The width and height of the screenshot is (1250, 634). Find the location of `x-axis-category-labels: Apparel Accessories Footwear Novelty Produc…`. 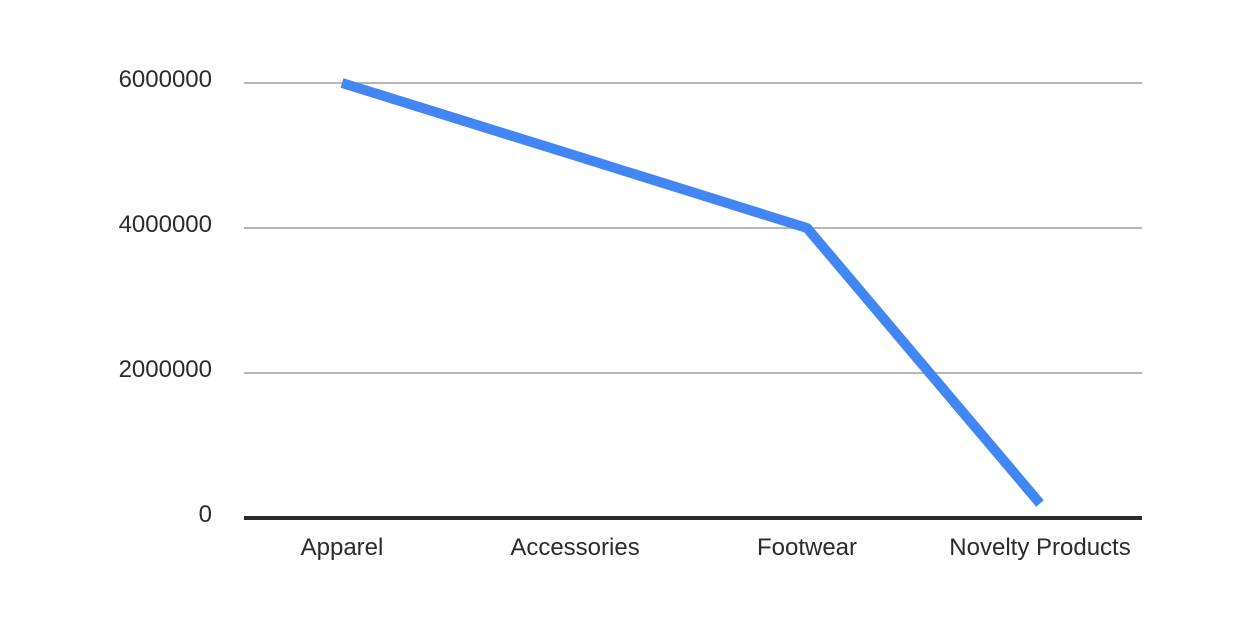

x-axis-category-labels: Apparel Accessories Footwear Novelty Produc… is located at coordinates (716, 547).